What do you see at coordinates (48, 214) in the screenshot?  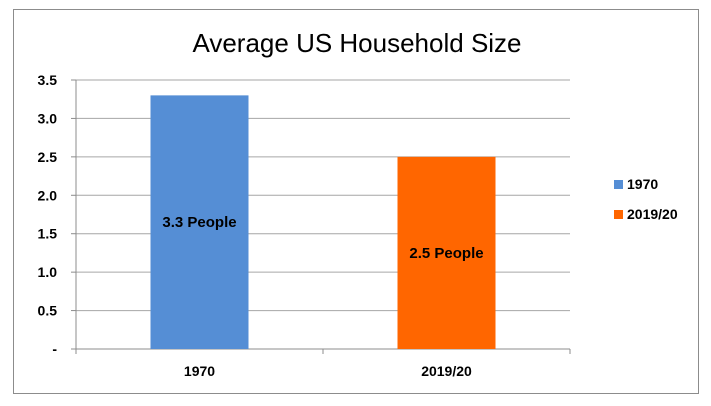 I see `y-tick-labels: - 0.5 1.0 1.5 2.0 2.5 3.0 3.5` at bounding box center [48, 214].